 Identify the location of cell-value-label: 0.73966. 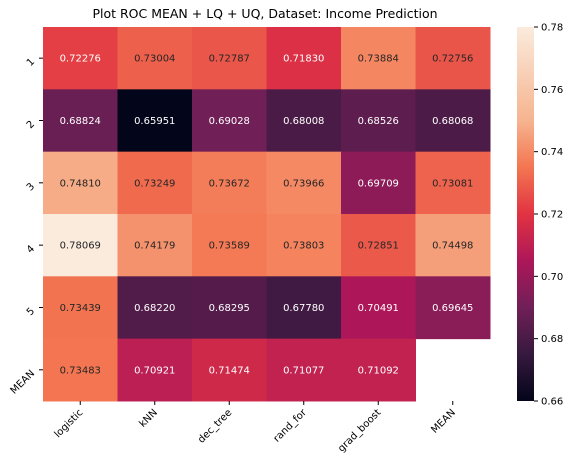
(303, 183).